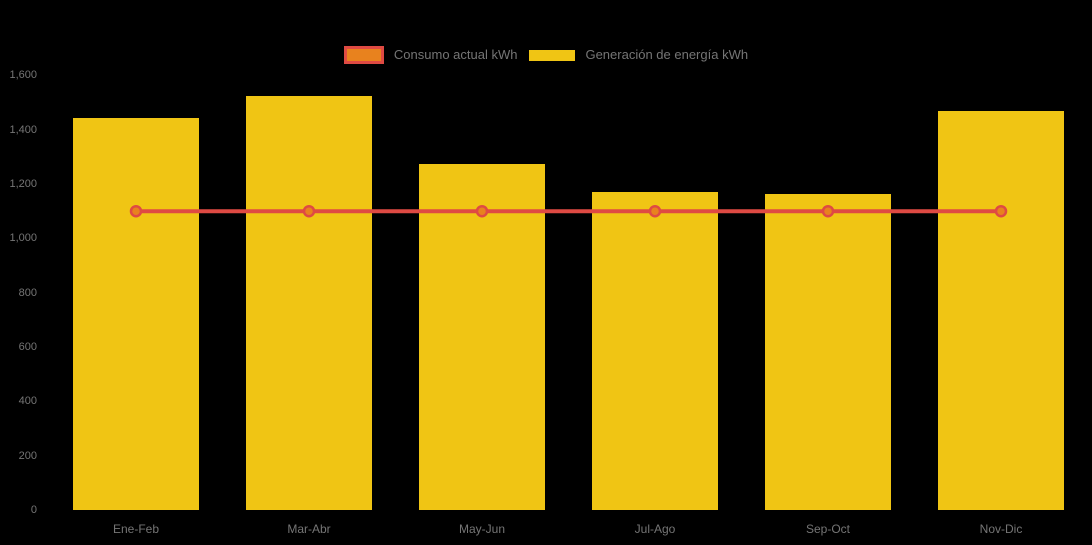 The height and width of the screenshot is (545, 1092). I want to click on y-axis-tick-label: 400, so click(27, 401).